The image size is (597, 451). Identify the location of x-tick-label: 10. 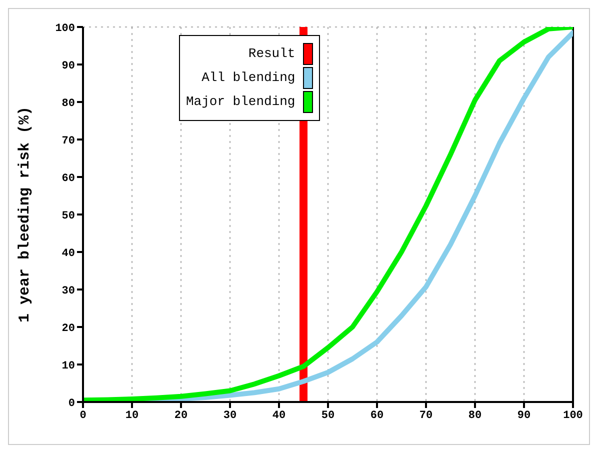
(132, 416).